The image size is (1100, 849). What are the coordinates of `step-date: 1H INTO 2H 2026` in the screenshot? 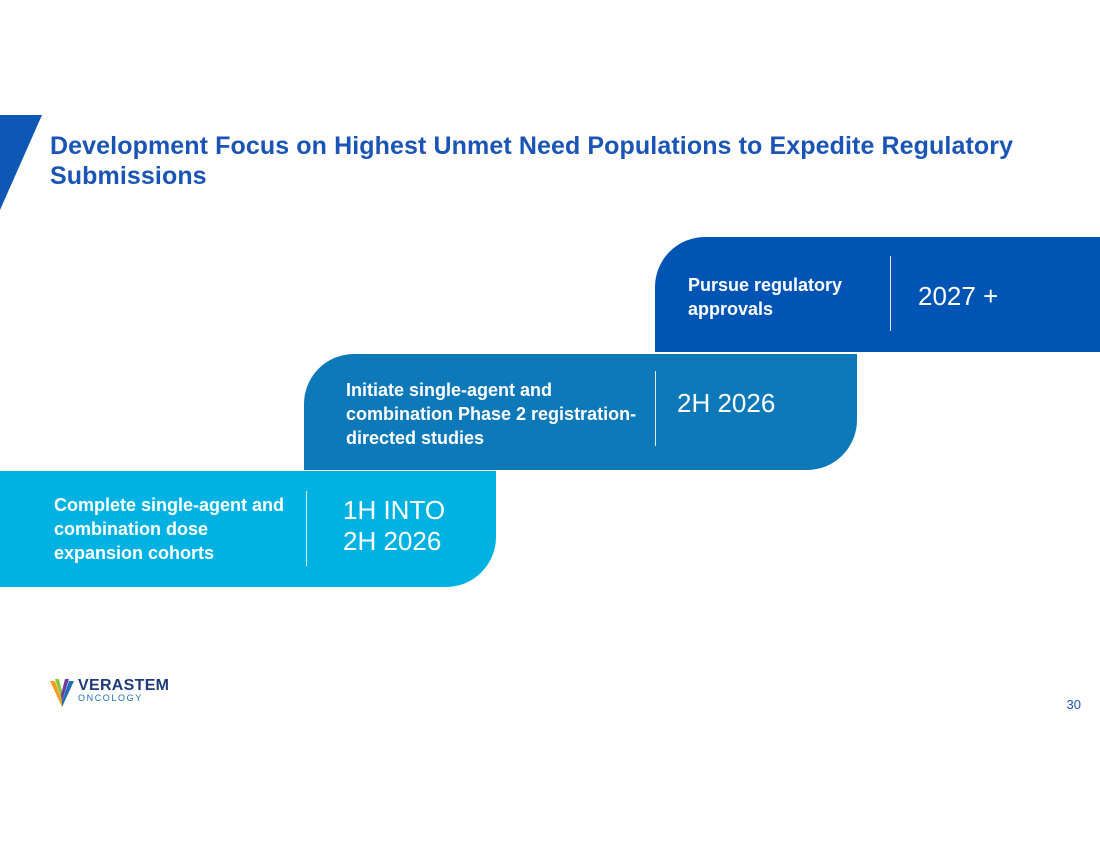 It's located at (394, 525).